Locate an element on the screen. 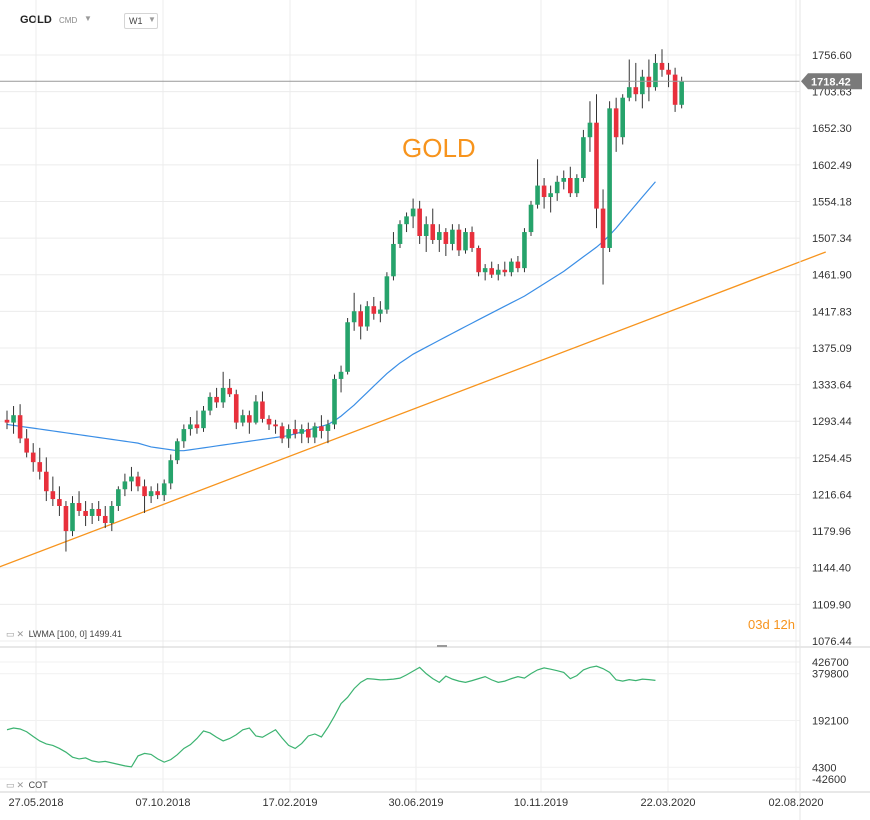 The width and height of the screenshot is (870, 820). price-tick-label: 1507.34 is located at coordinates (832, 239).